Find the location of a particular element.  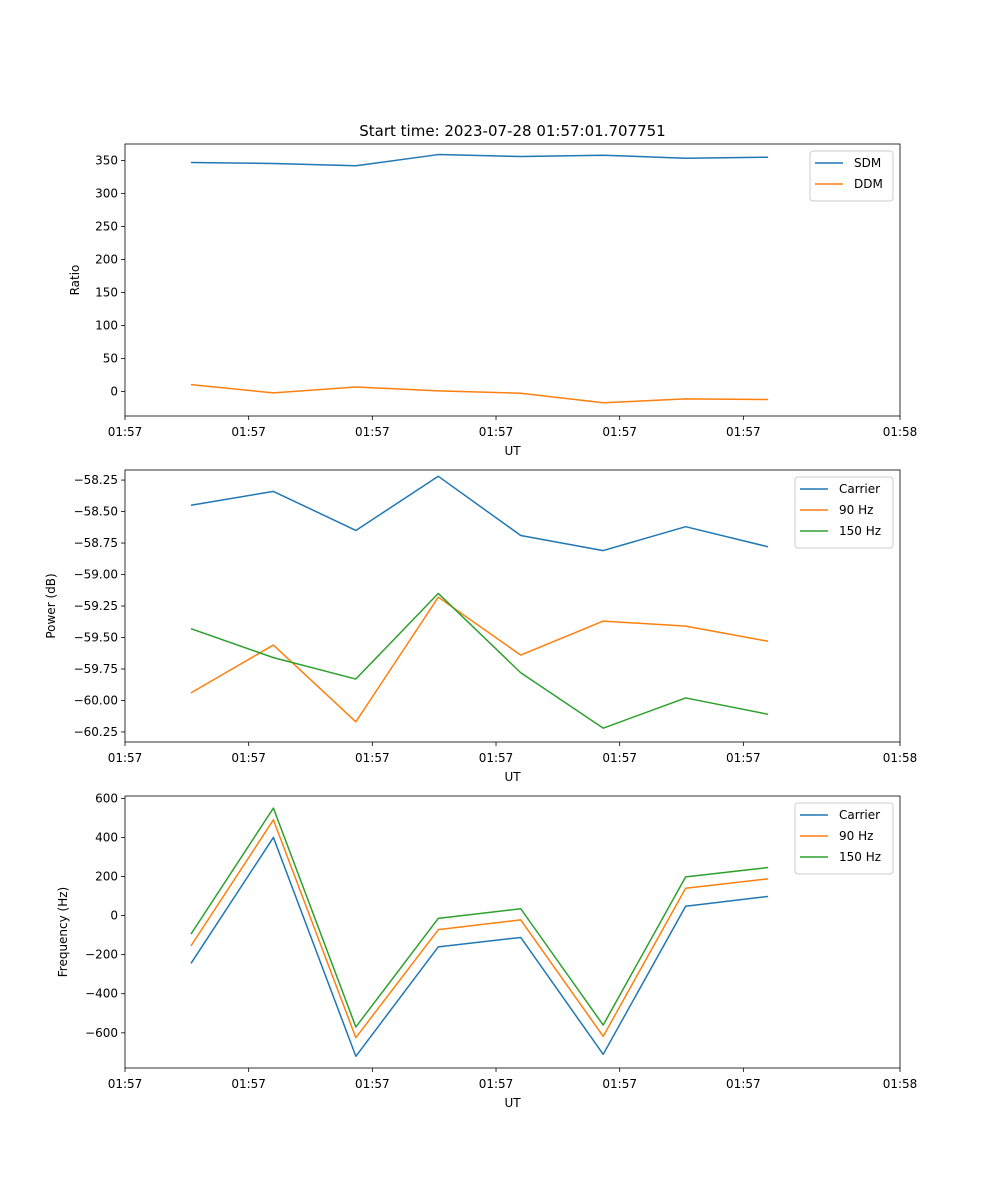

legend: SDM DDM is located at coordinates (851, 176).